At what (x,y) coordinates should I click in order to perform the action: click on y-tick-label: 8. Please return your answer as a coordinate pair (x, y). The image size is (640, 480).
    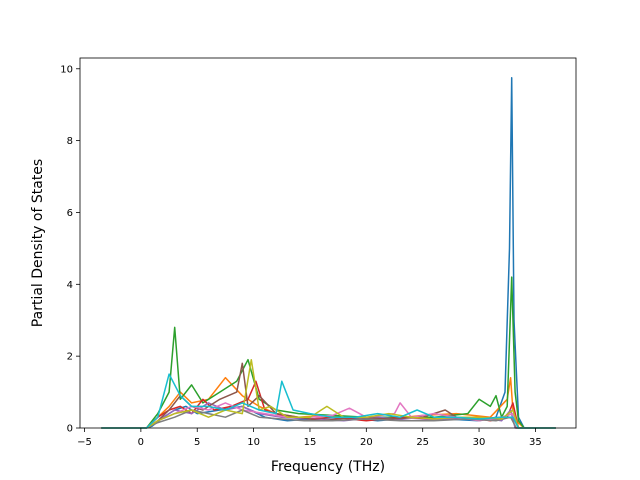
    Looking at the image, I should click on (70, 141).